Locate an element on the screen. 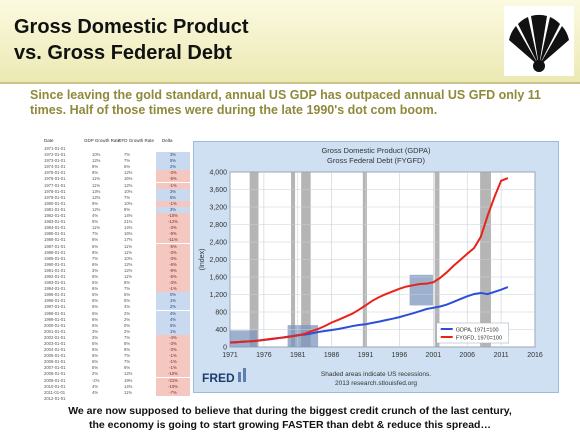 The height and width of the screenshot is (444, 580). fred-logo: FRED is located at coordinates (218, 378).